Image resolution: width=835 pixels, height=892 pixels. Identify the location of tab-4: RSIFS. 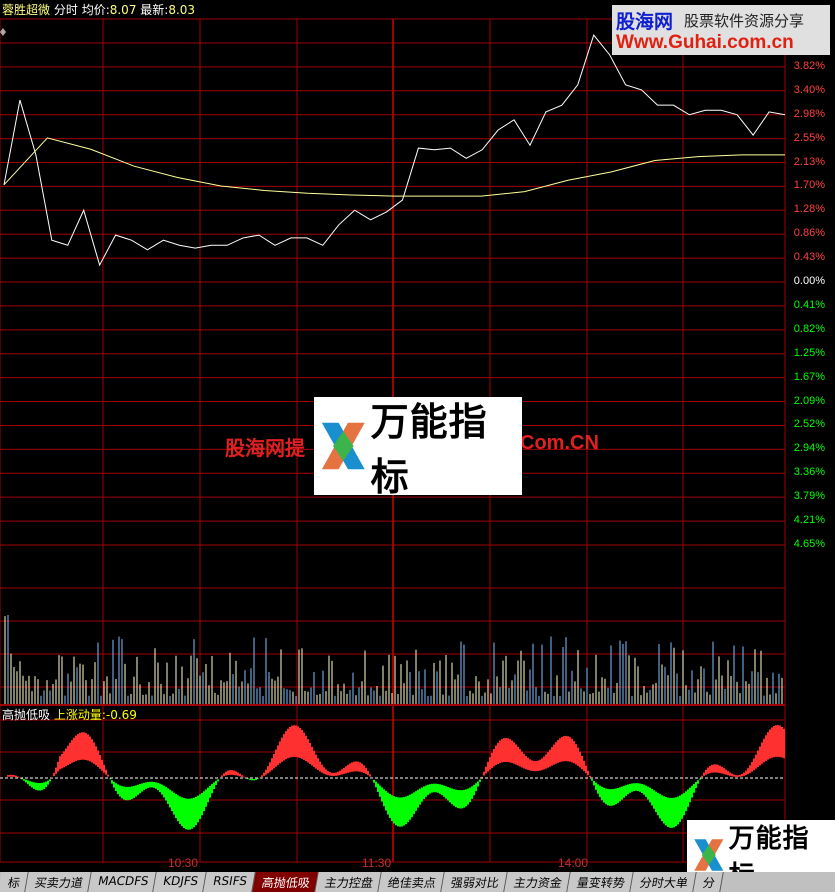
(229, 882).